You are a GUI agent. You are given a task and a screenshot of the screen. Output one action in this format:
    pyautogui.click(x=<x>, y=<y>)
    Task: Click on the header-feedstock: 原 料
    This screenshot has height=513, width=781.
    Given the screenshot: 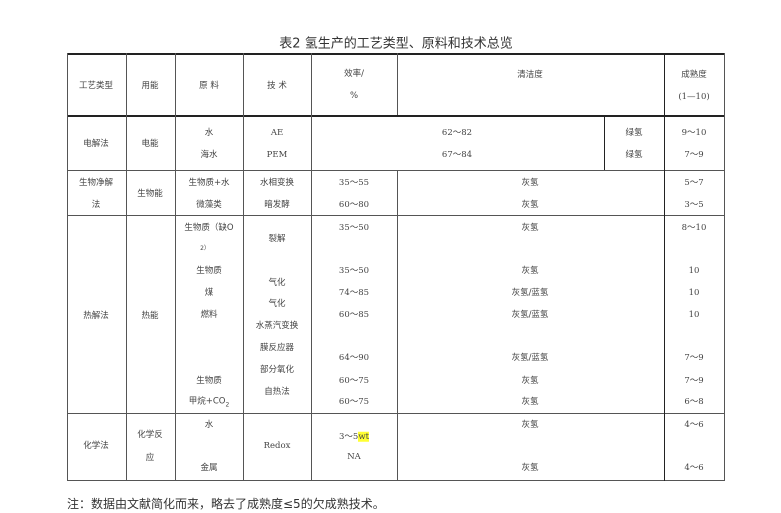 What is the action you would take?
    pyautogui.click(x=209, y=85)
    